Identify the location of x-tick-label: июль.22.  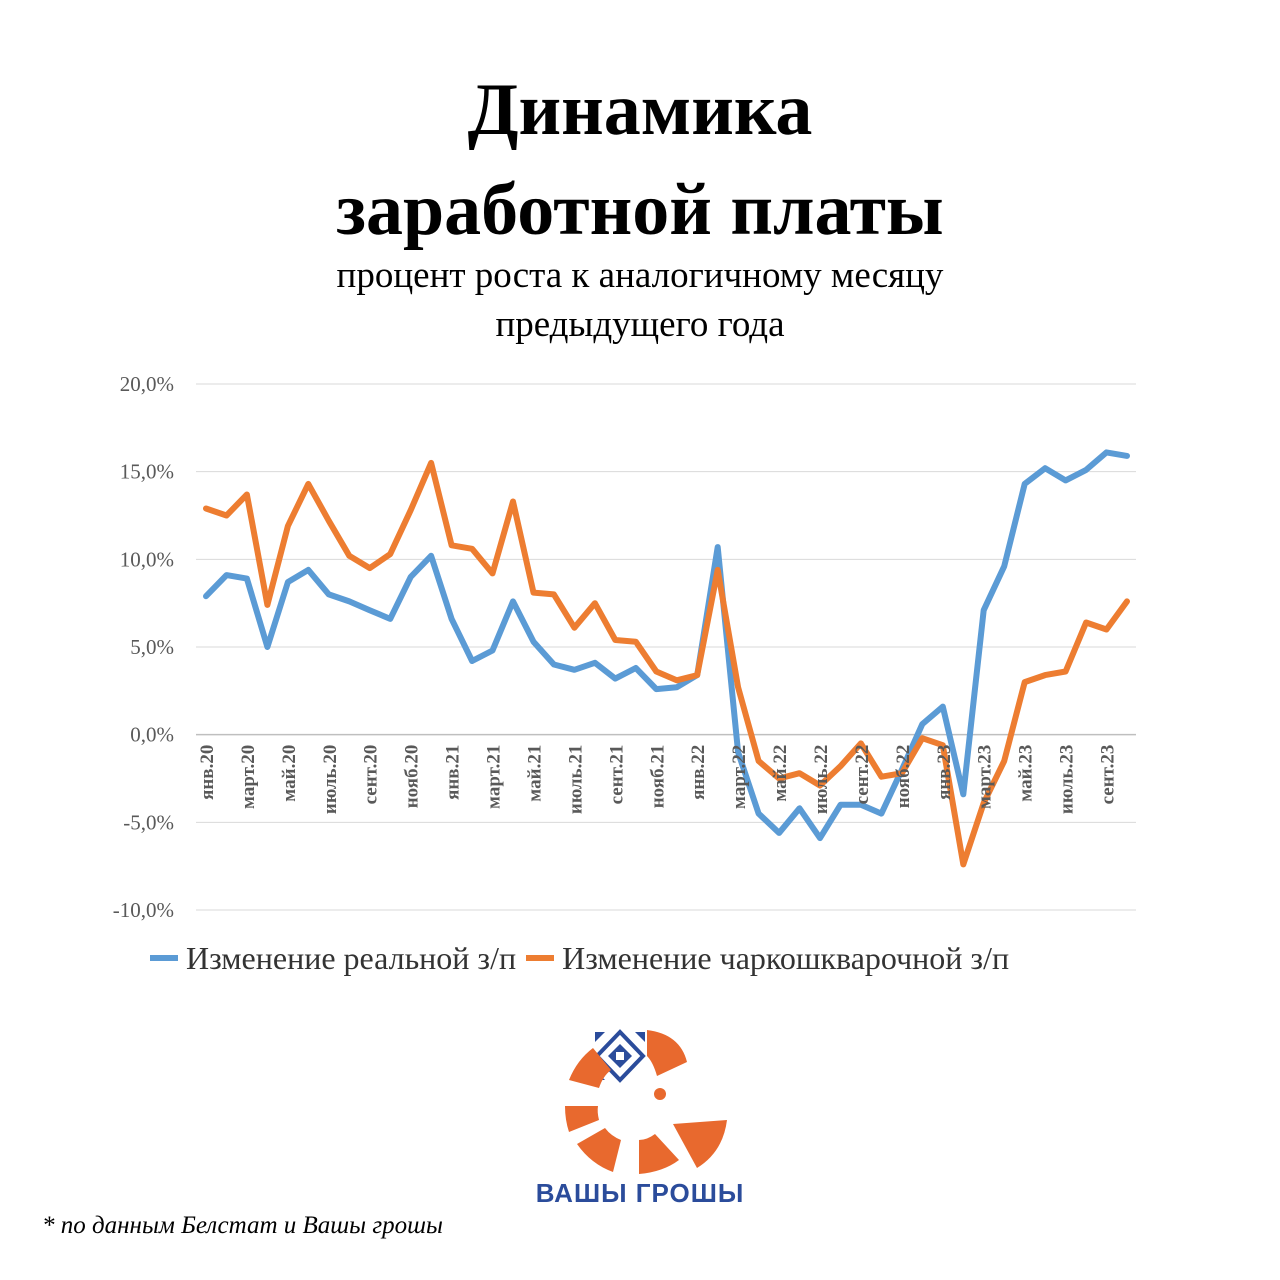
(821, 779).